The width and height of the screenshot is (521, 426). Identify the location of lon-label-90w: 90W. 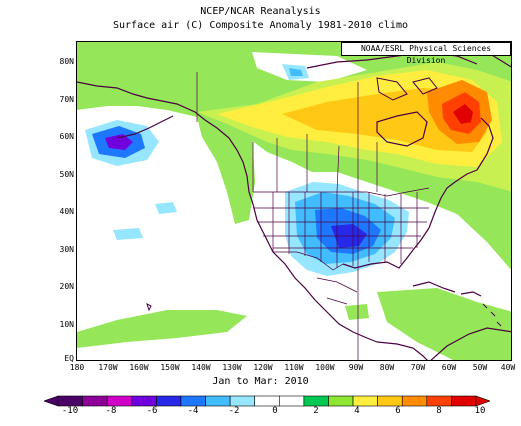
(356, 367).